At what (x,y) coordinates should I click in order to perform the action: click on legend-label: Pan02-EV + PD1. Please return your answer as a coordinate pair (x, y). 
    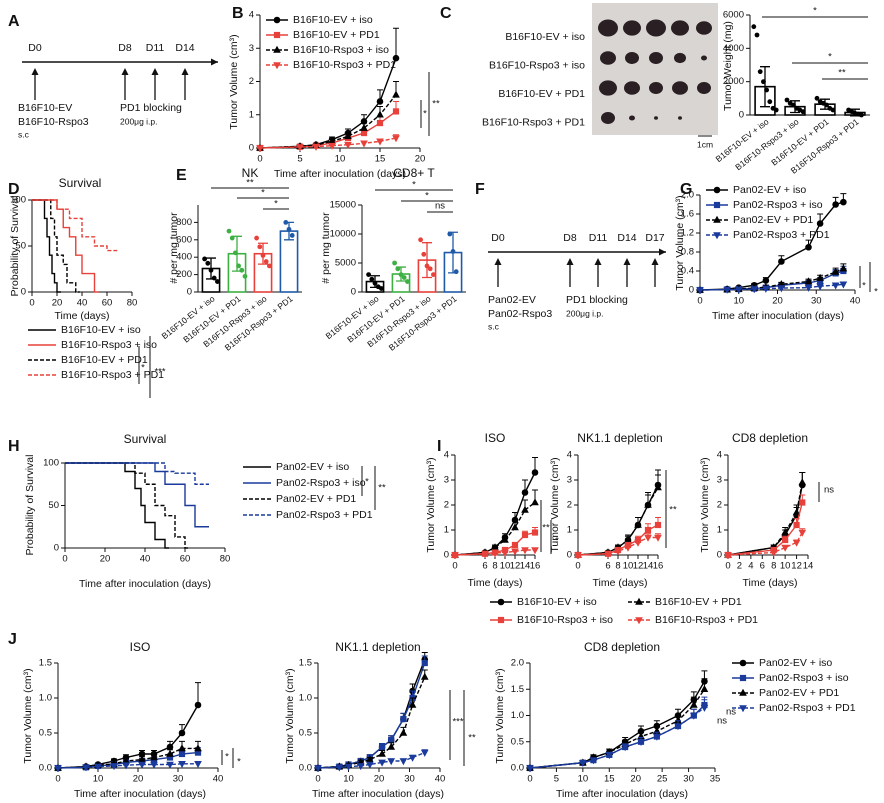
    Looking at the image, I should click on (773, 220).